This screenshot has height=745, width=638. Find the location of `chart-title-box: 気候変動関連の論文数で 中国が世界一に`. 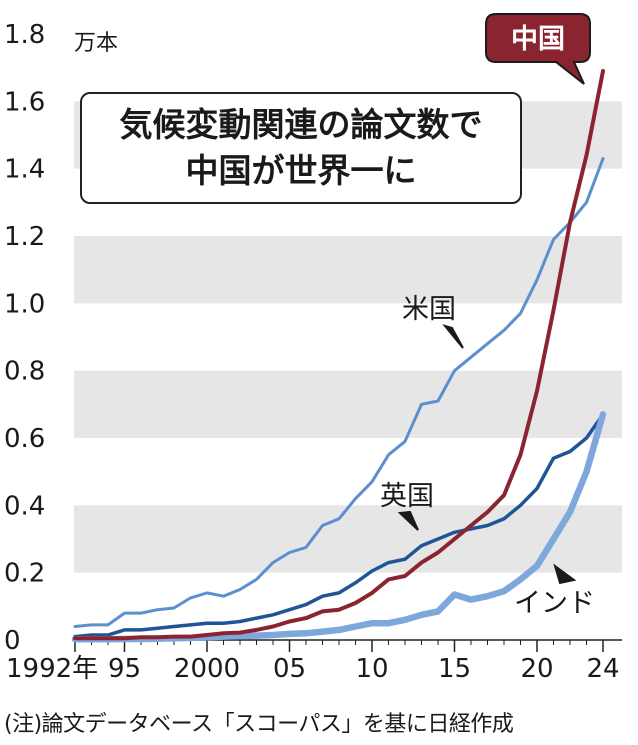

chart-title-box: 気候変動関連の論文数で 中国が世界一に is located at coordinates (301, 148).